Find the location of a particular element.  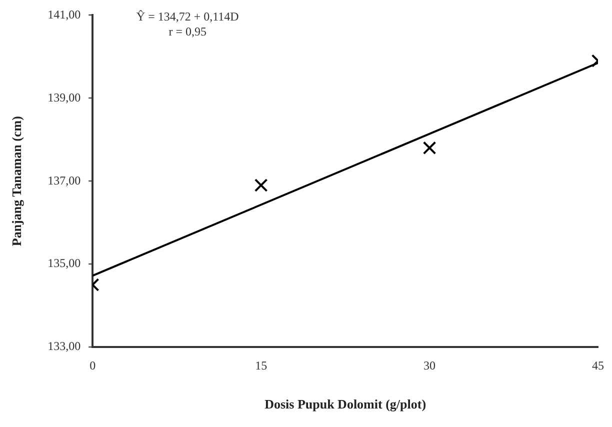

y-tick-label: 141,00 is located at coordinates (64, 14).